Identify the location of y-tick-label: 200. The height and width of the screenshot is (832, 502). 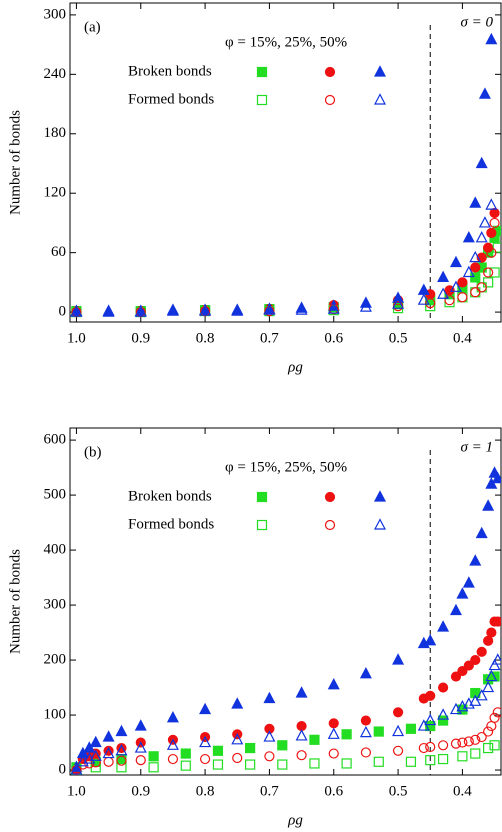
(55, 660).